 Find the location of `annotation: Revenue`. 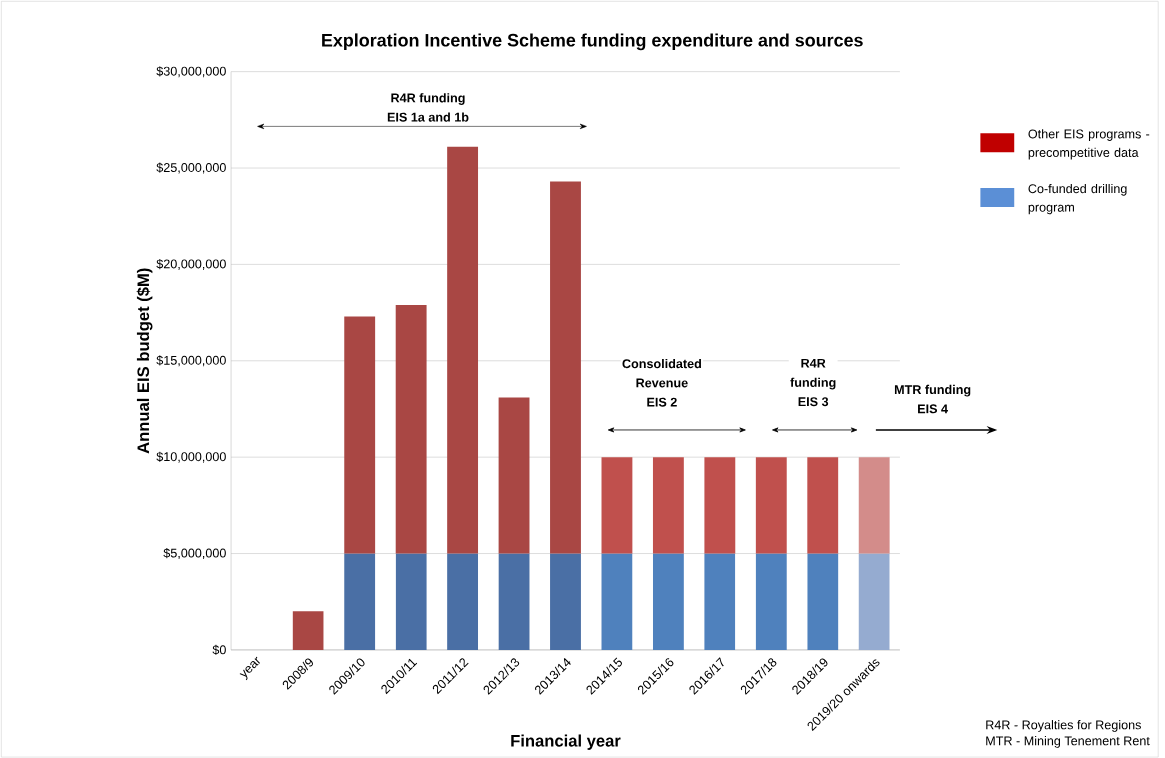

annotation: Revenue is located at coordinates (662, 383).